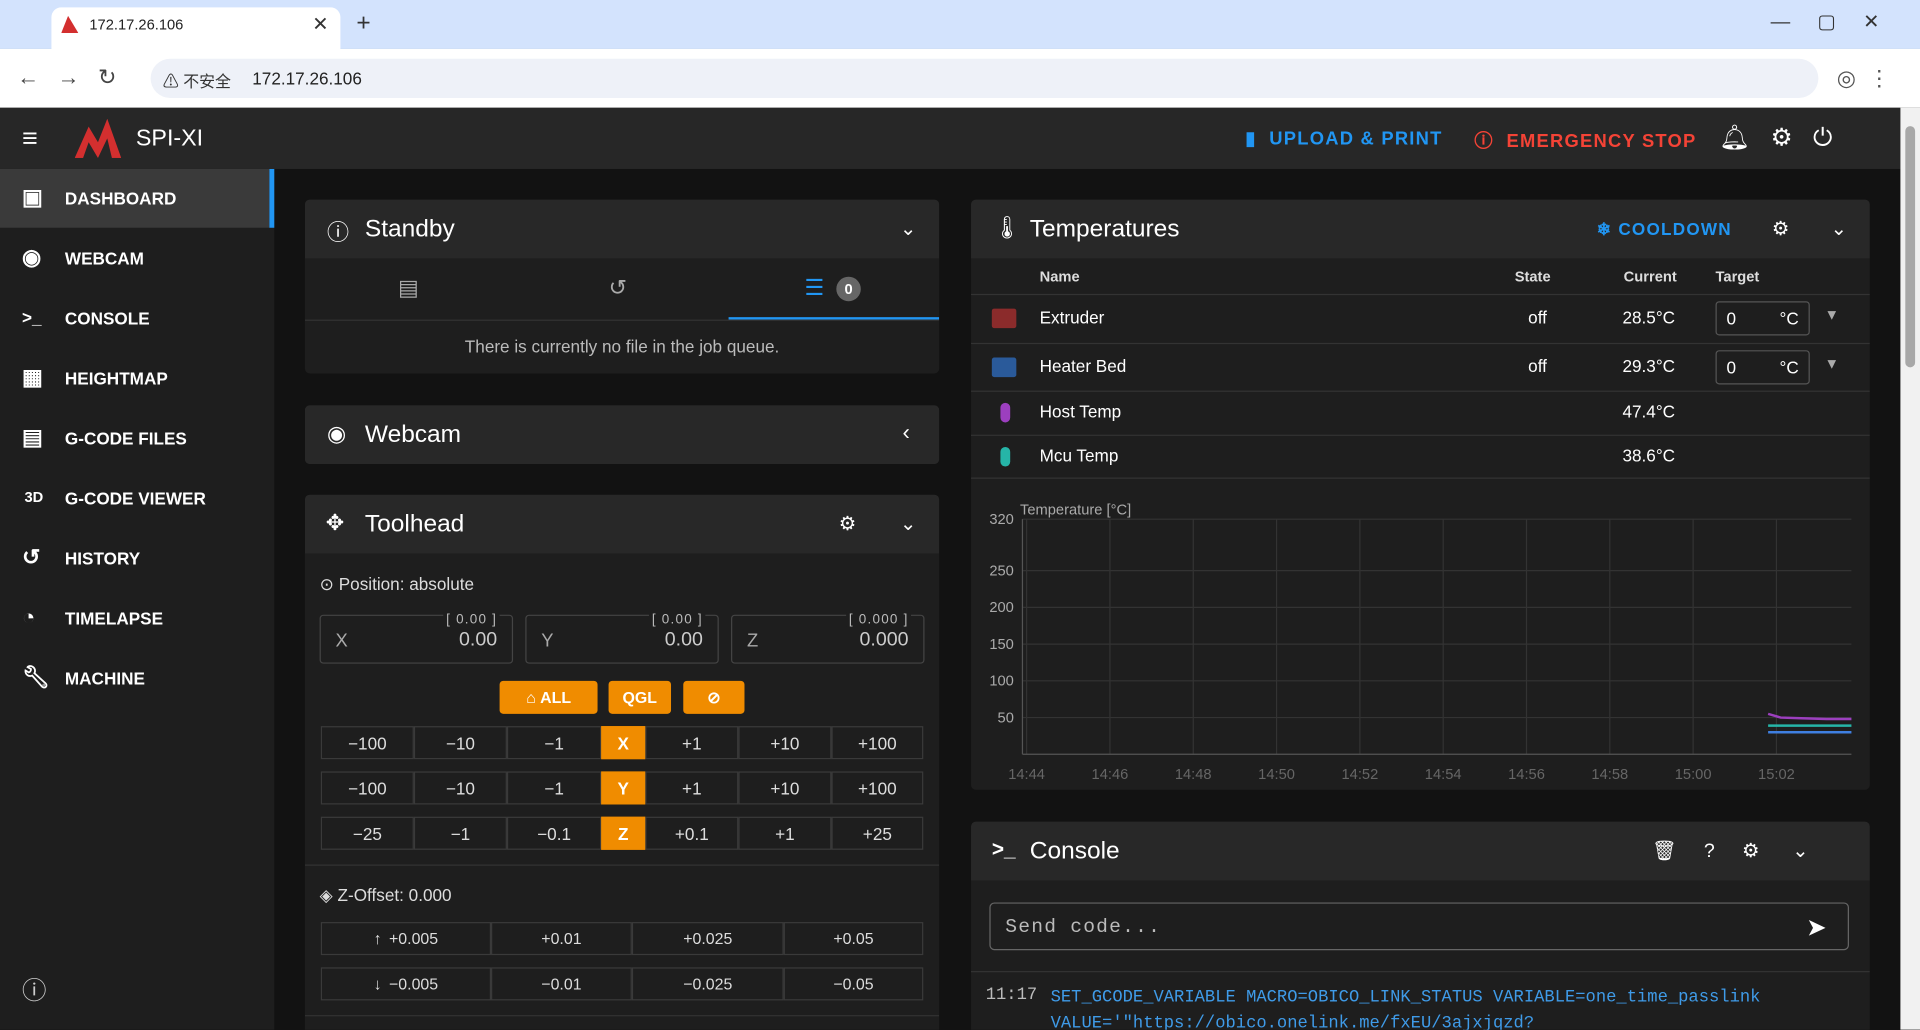 This screenshot has height=1030, width=1920. I want to click on sensor-icon, so click(1005, 456).